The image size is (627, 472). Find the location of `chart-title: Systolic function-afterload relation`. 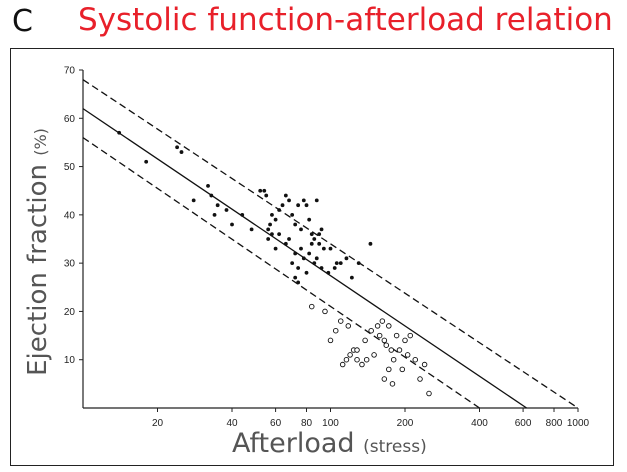

chart-title: Systolic function-afterload relation is located at coordinates (345, 20).